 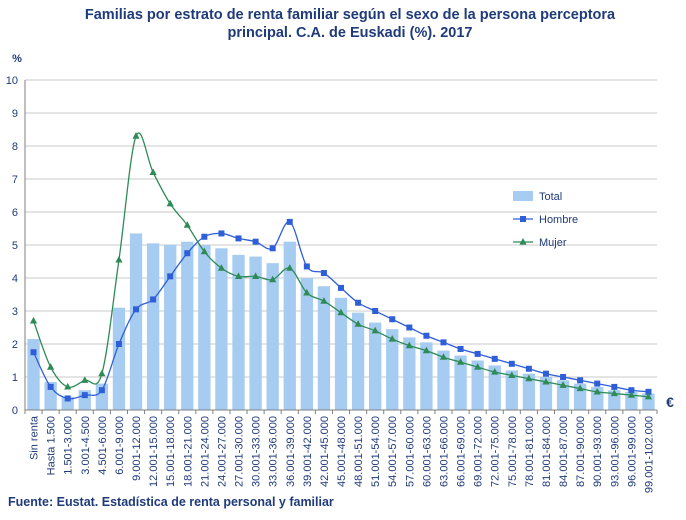 What do you see at coordinates (410, 451) in the screenshot?
I see `x-tick-label: 57.001-60.000` at bounding box center [410, 451].